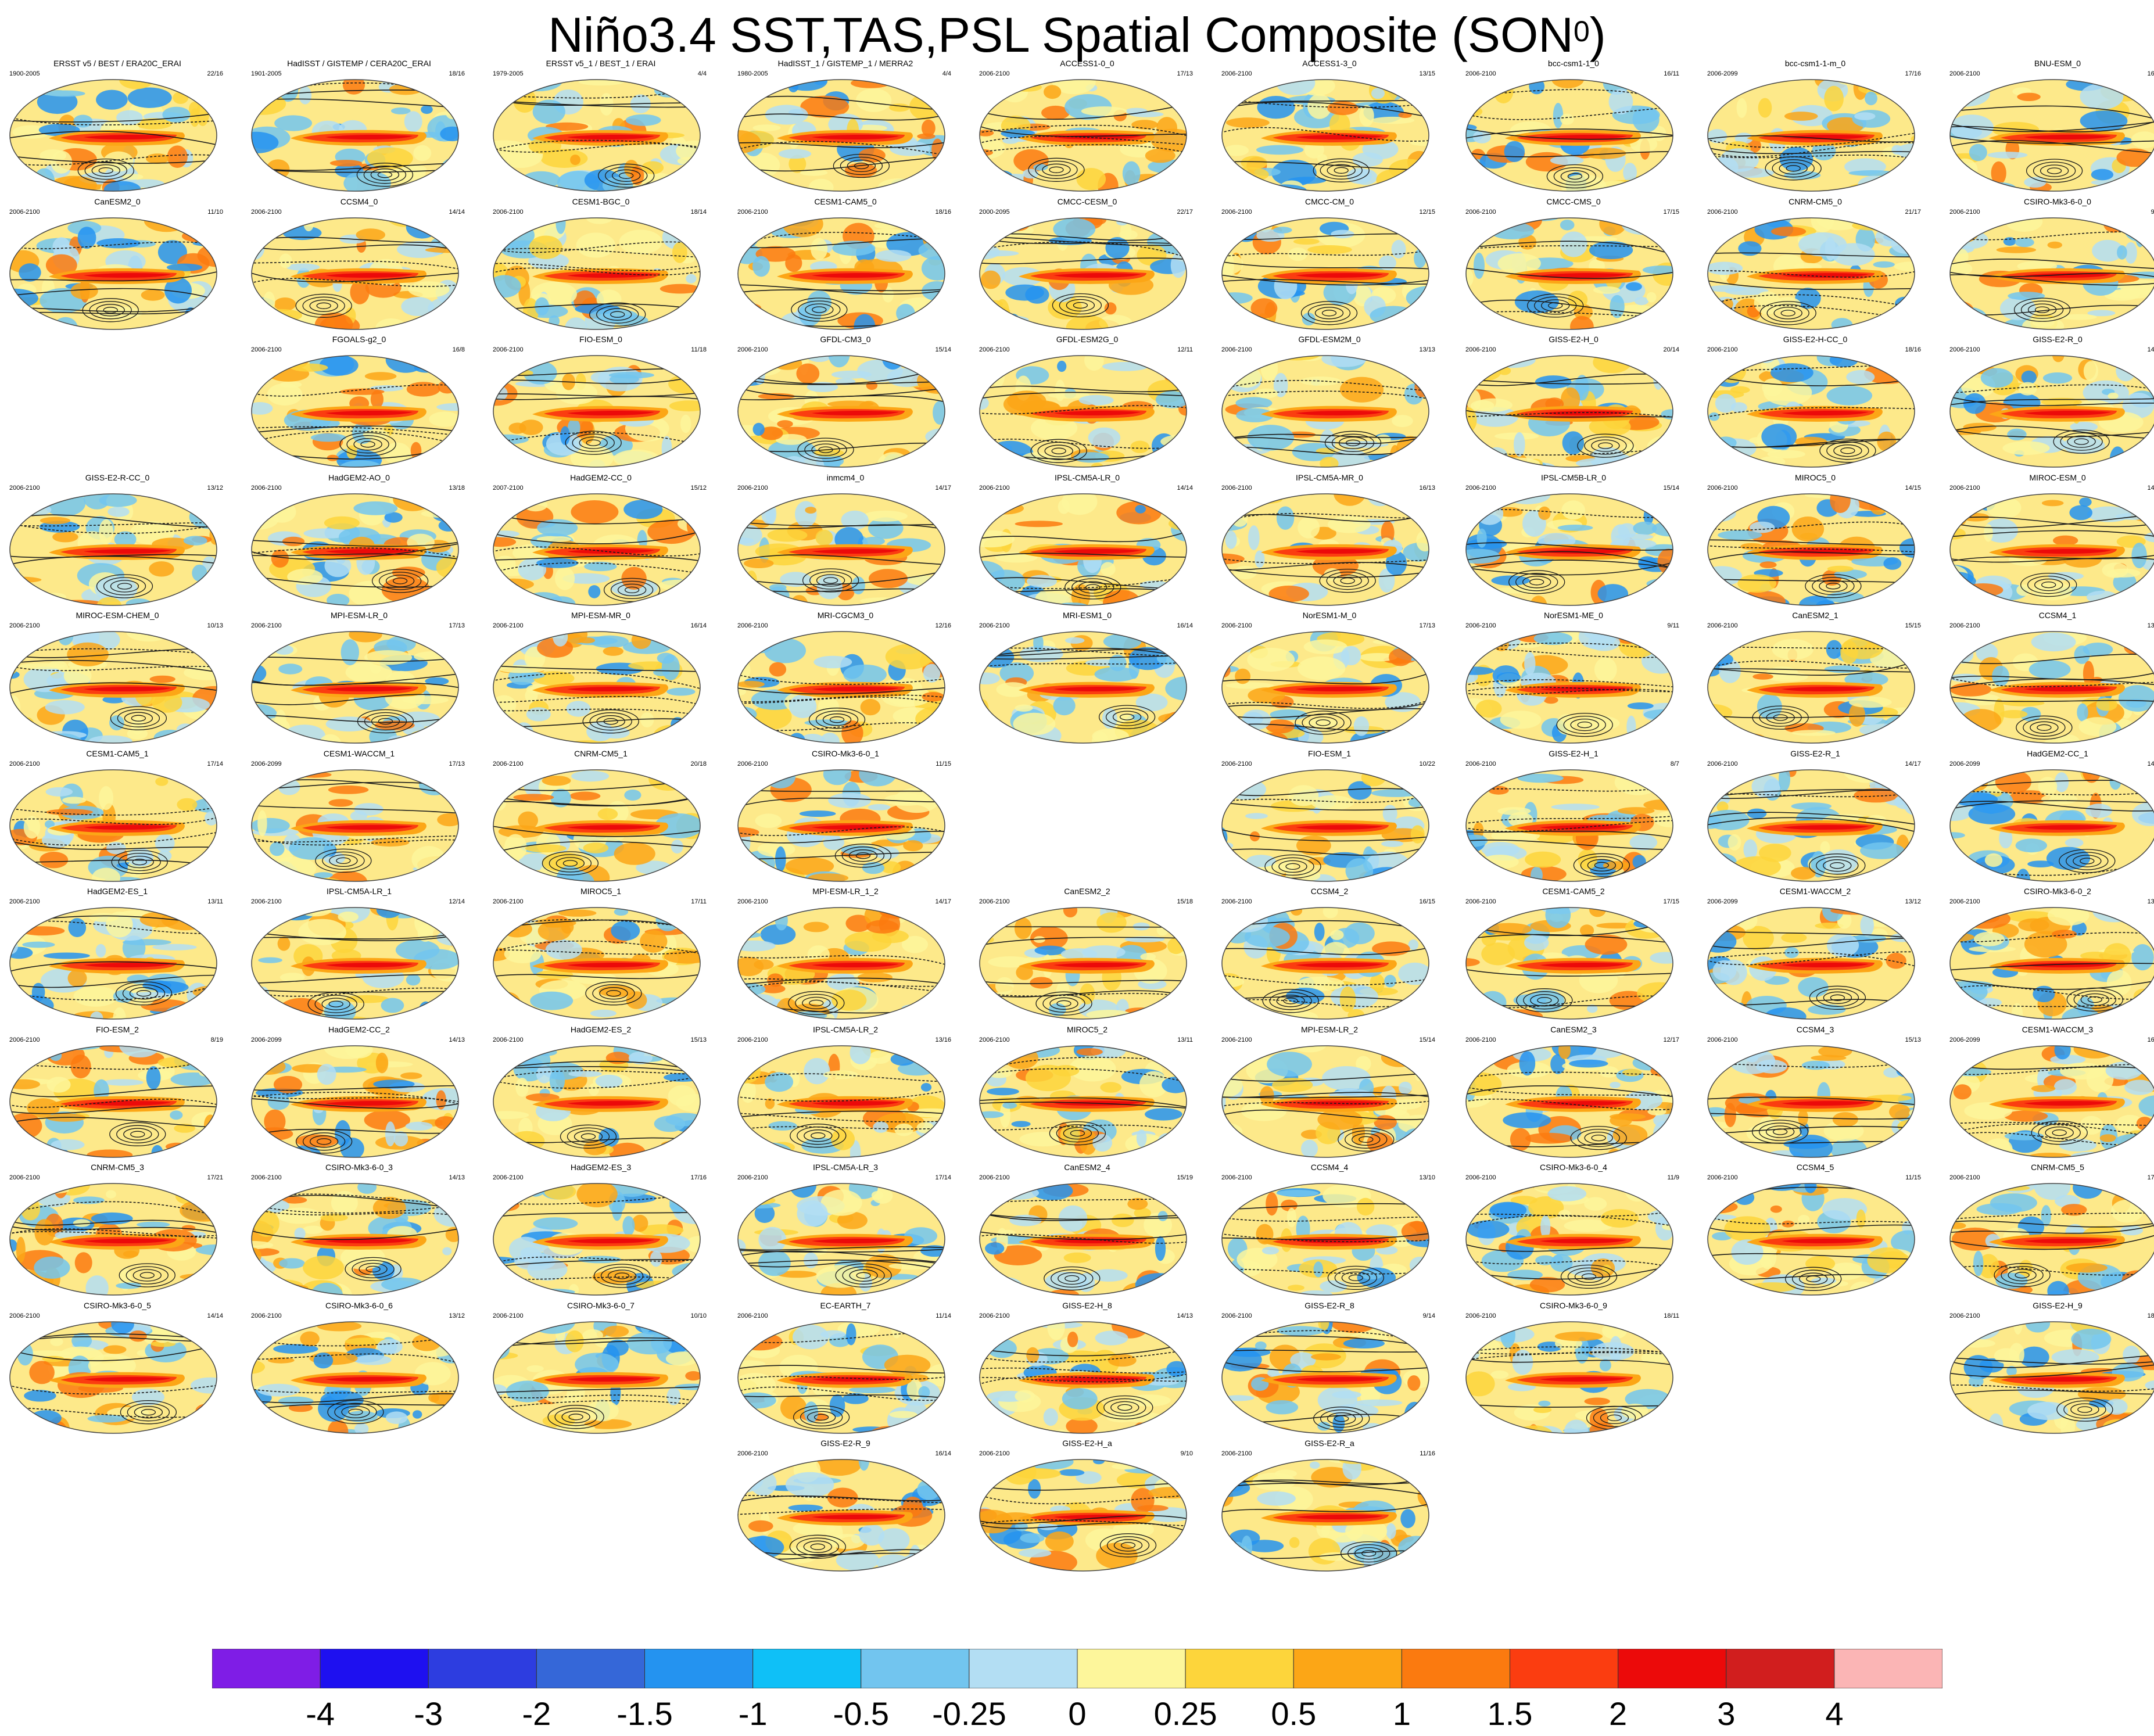 This screenshot has width=2154, height=1736. Describe the element at coordinates (1815, 753) in the screenshot. I see `panel-title: GISS-E2-R_1` at that location.